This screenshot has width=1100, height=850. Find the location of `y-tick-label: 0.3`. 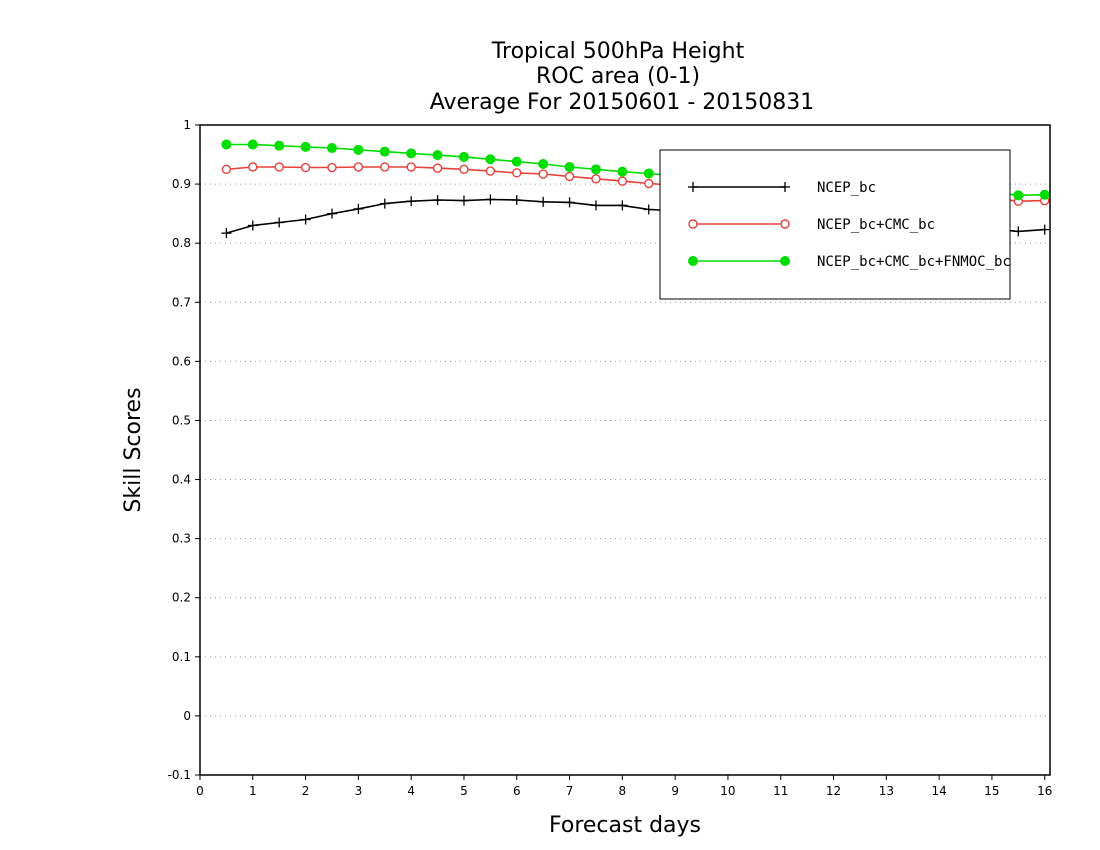

y-tick-label: 0.3 is located at coordinates (181, 539).